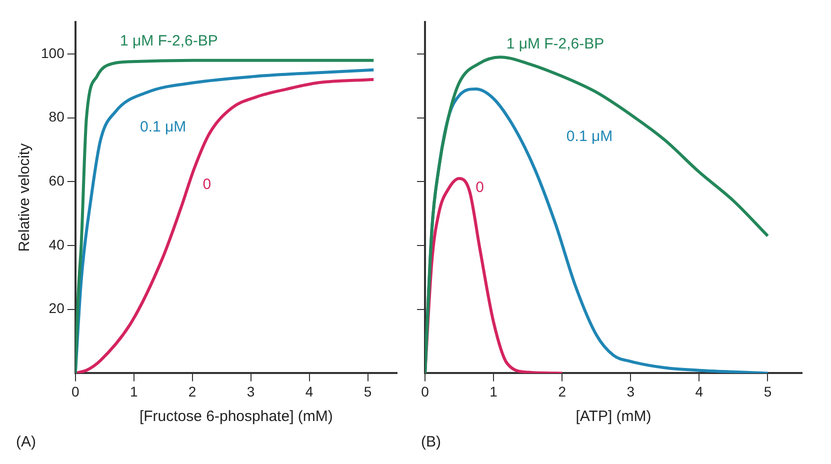  What do you see at coordinates (56, 308) in the screenshot?
I see `y-tick-label: 20` at bounding box center [56, 308].